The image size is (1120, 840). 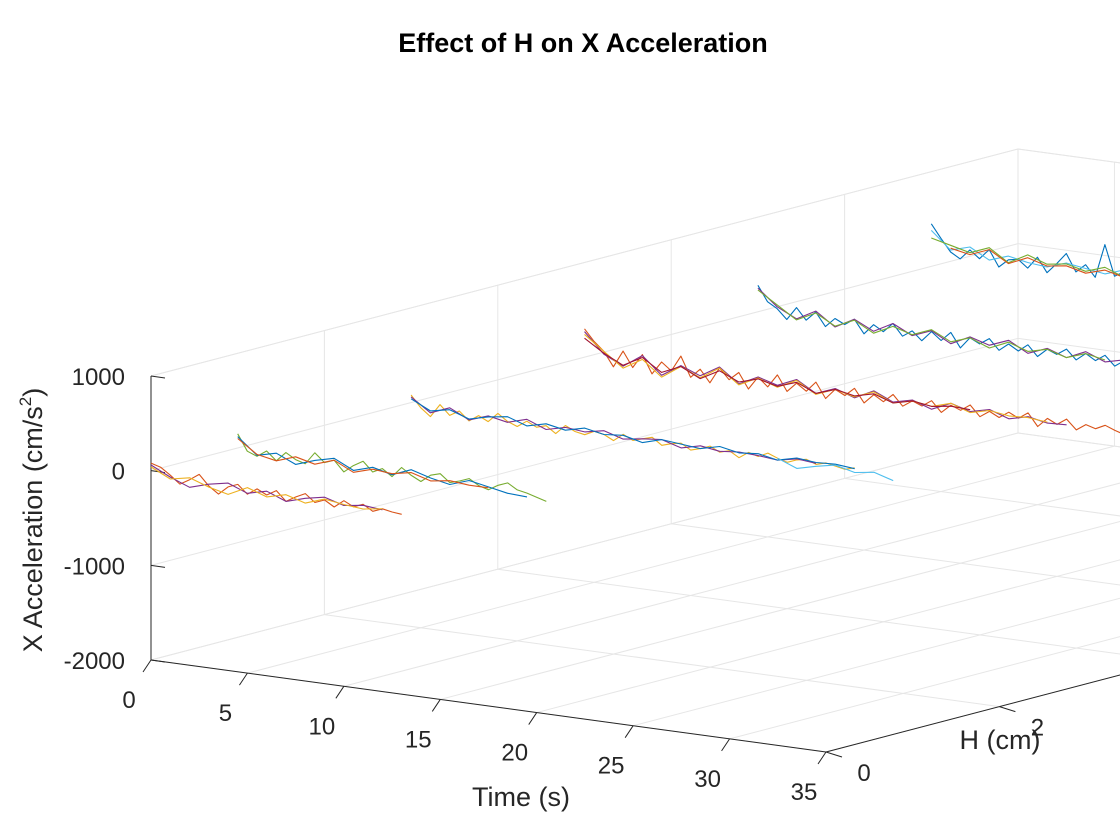 I want to click on x-axis-line, so click(x=488, y=706).